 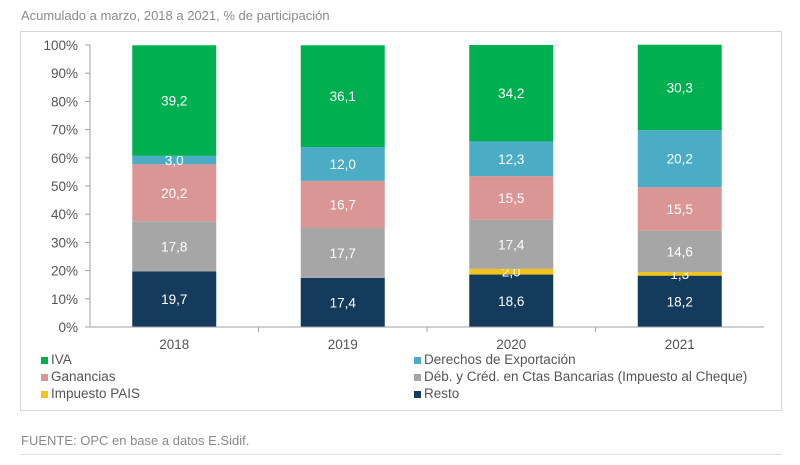 I want to click on y-tick-label: 90%, so click(x=64, y=73).